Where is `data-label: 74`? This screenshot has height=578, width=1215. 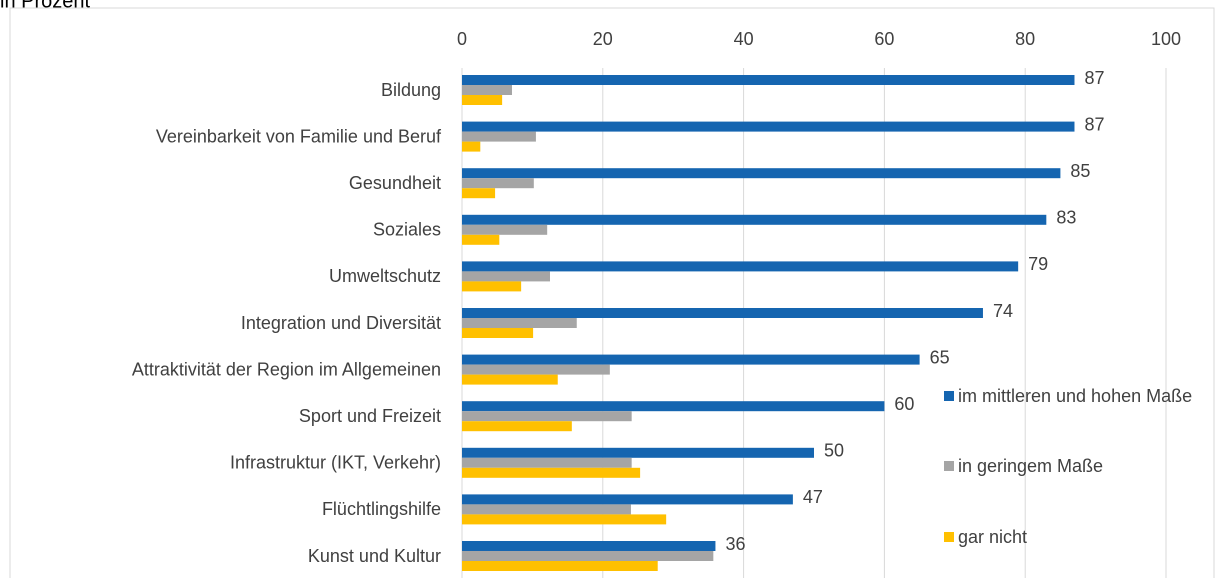
data-label: 74 is located at coordinates (1003, 311).